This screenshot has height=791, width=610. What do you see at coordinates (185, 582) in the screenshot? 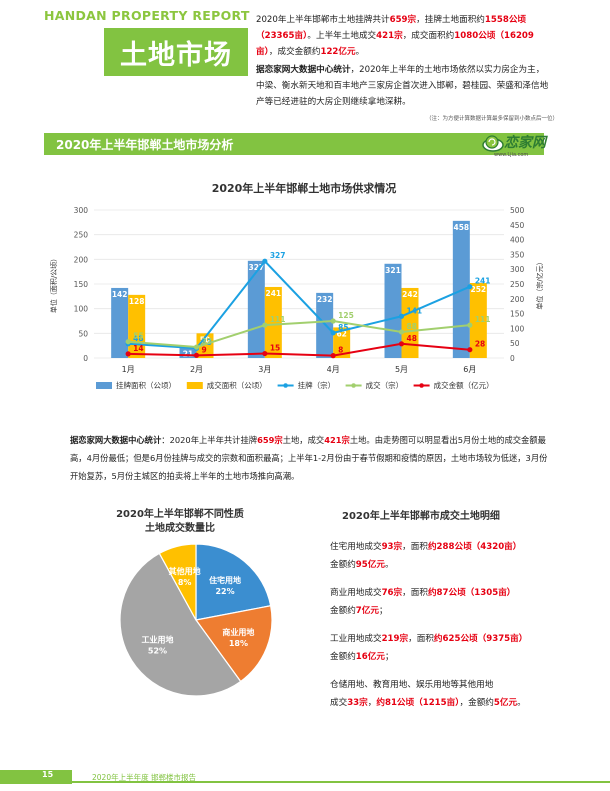
I see `pie-slice-value: 8%` at bounding box center [185, 582].